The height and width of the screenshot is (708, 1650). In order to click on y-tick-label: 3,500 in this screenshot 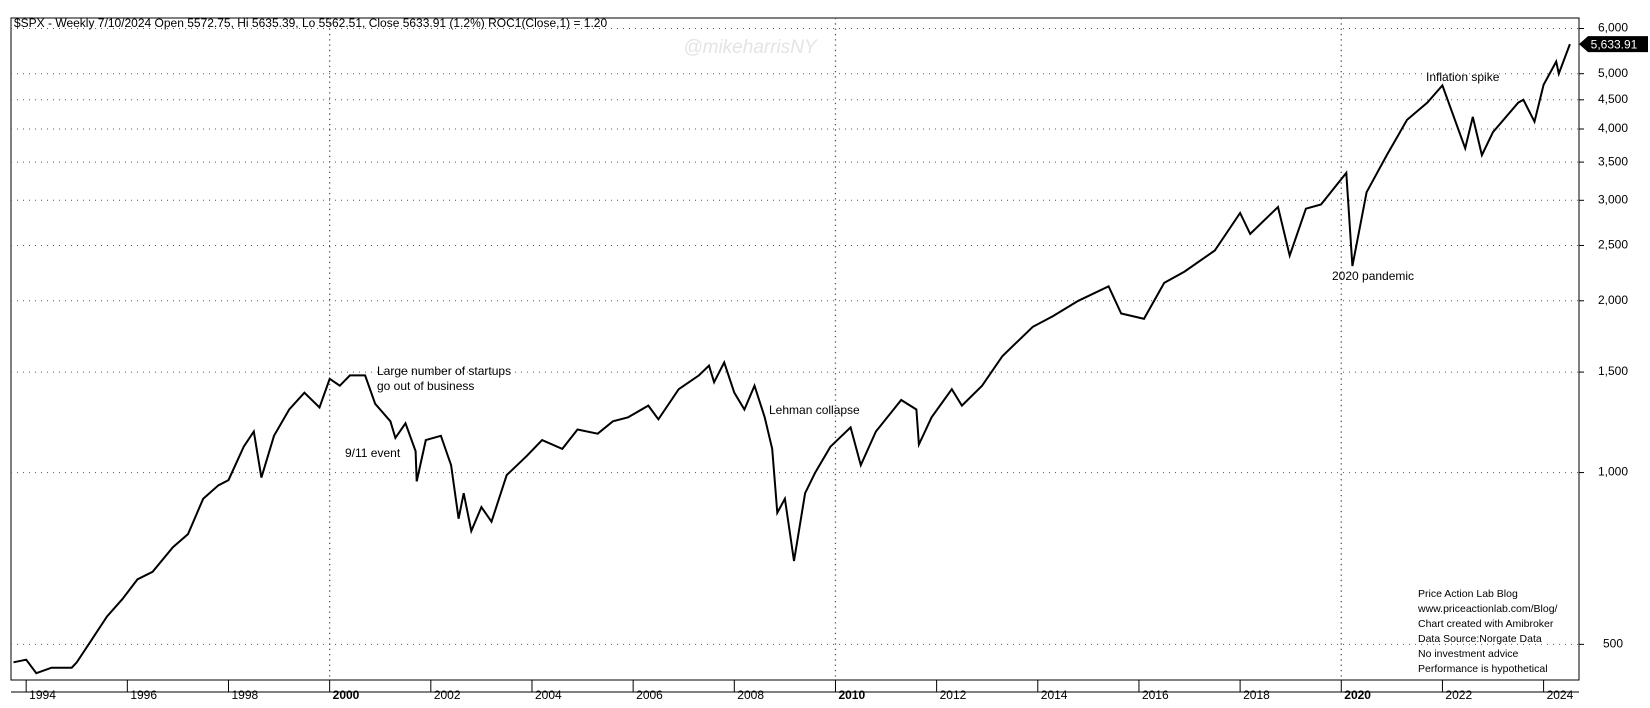, I will do `click(1613, 161)`.